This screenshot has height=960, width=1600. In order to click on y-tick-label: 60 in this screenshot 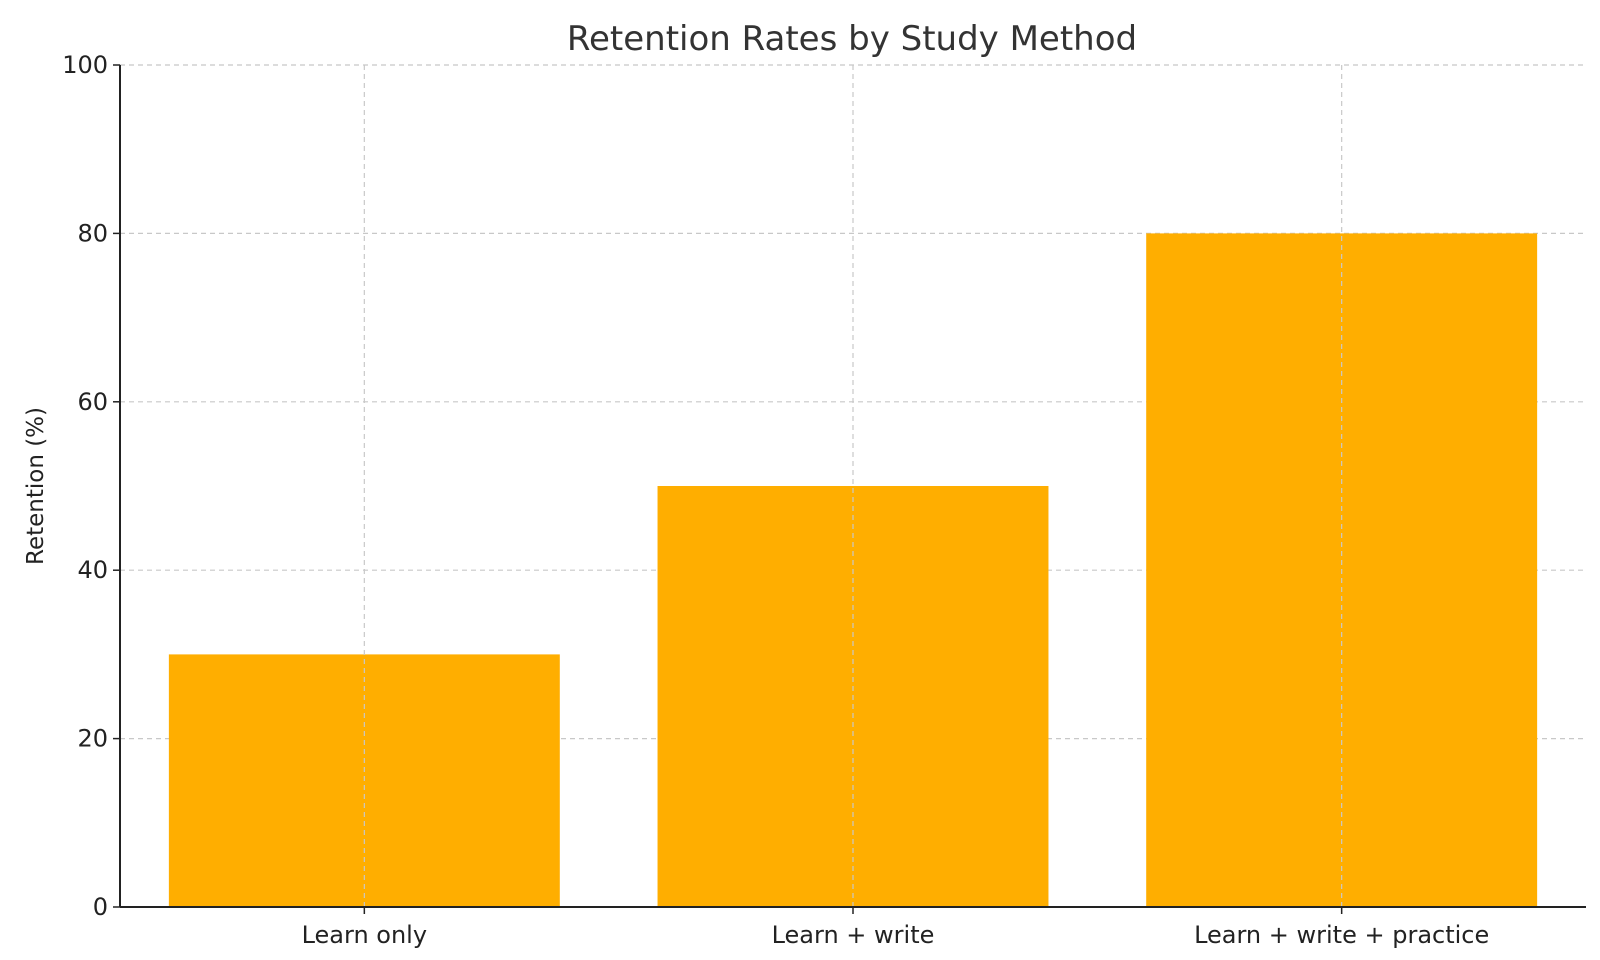, I will do `click(92, 402)`.